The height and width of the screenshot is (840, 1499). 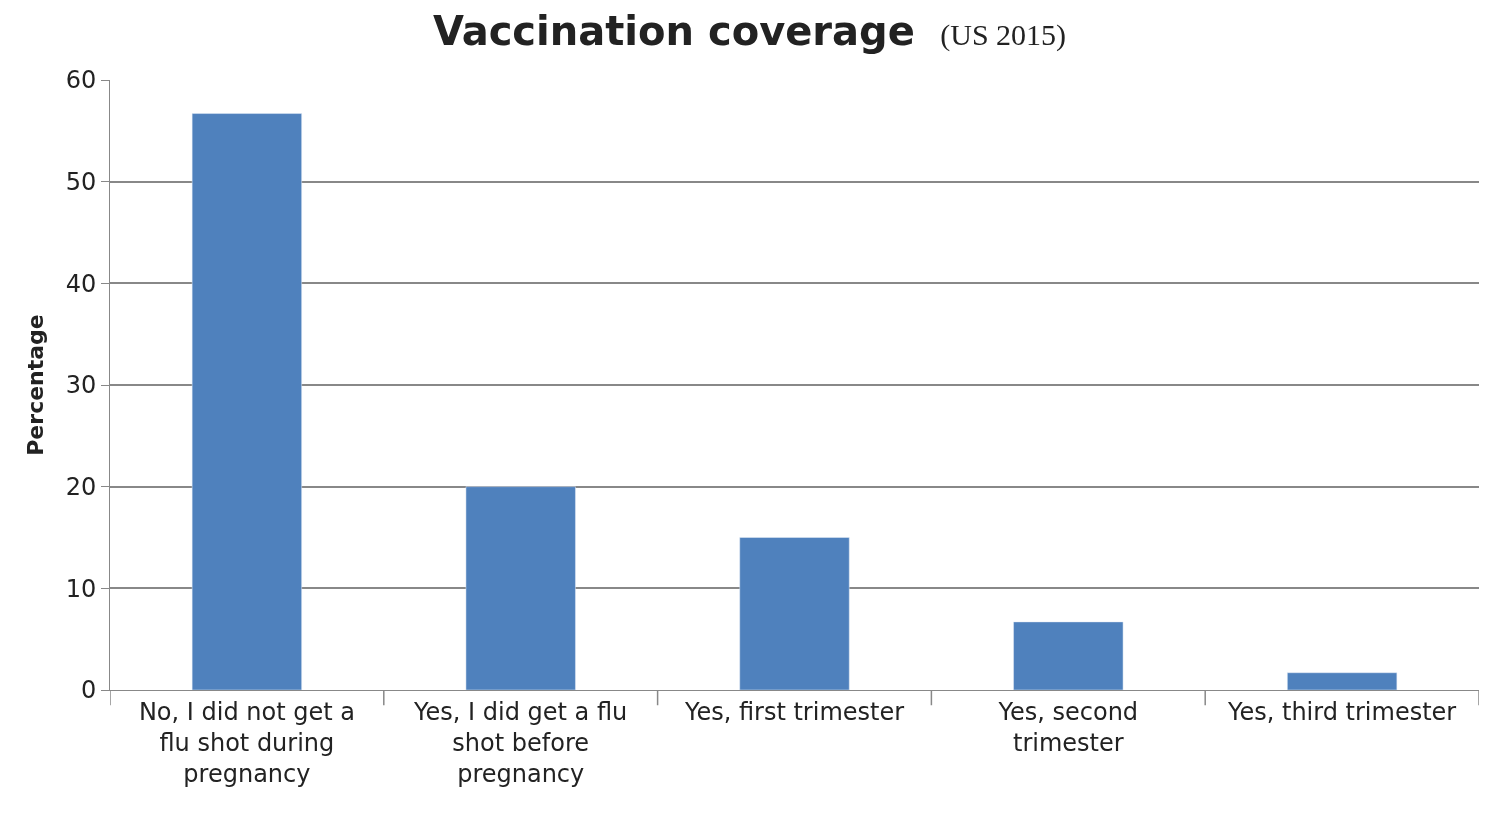 What do you see at coordinates (81, 487) in the screenshot?
I see `y-tick-label: 20` at bounding box center [81, 487].